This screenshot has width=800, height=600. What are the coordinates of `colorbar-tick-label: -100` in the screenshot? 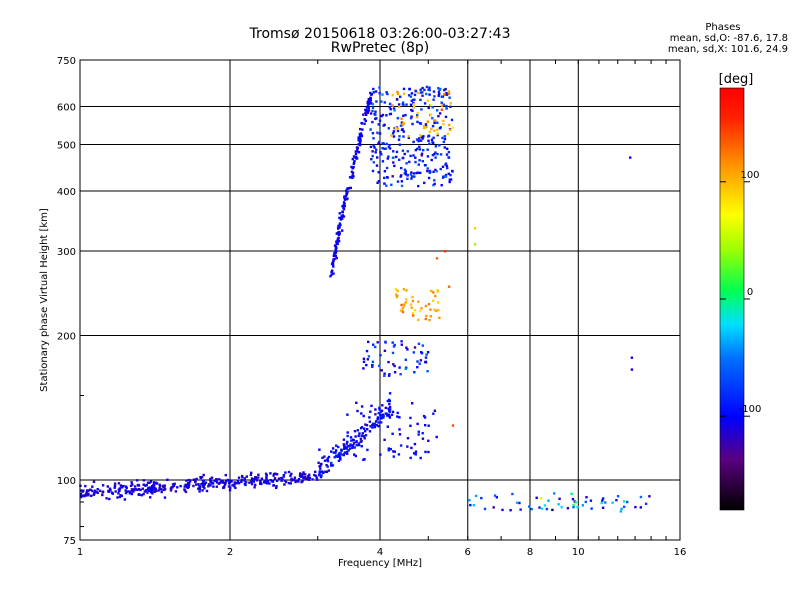 It's located at (750, 409).